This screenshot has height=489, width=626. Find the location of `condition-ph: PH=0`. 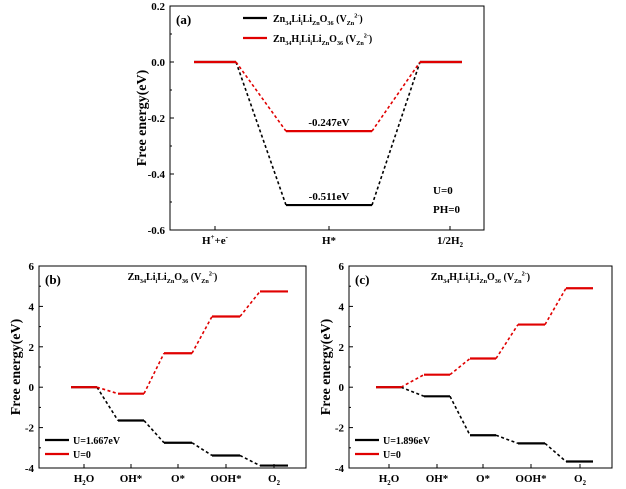

condition-ph: PH=0 is located at coordinates (447, 210).